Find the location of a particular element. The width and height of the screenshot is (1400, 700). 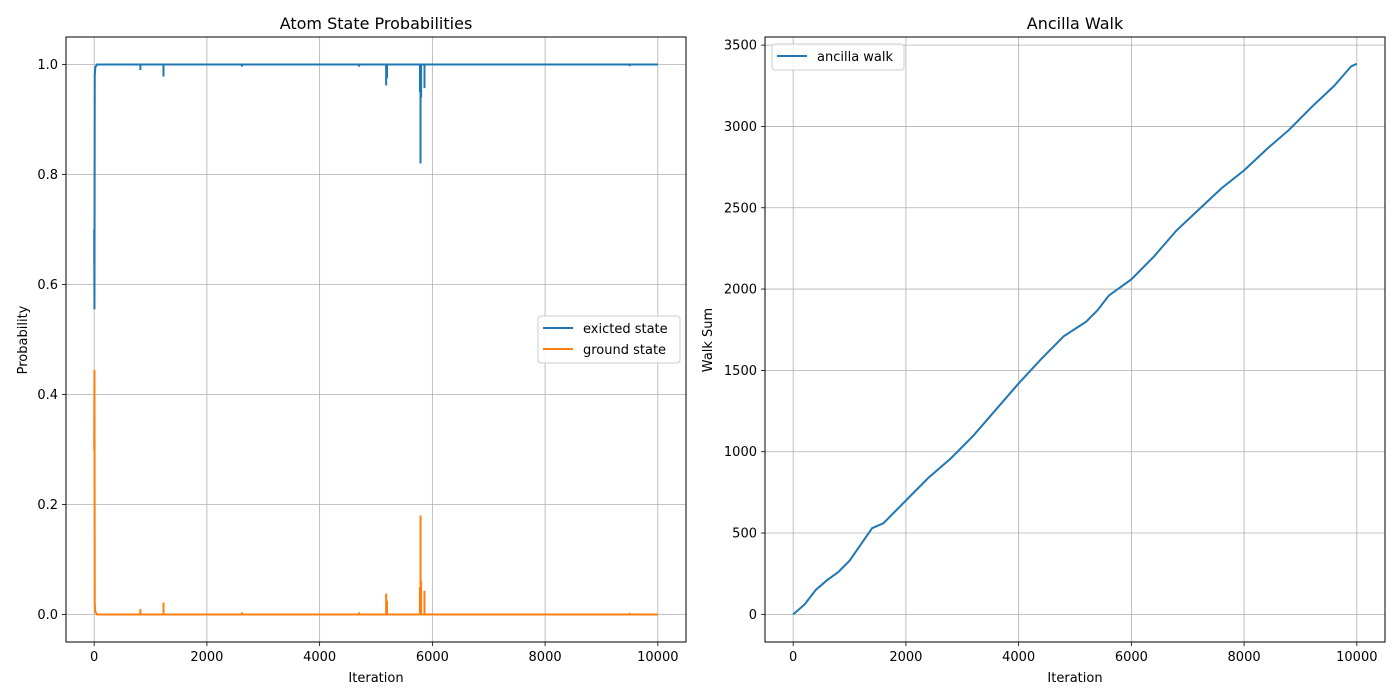

chart-1-x-tick-label: 4000 is located at coordinates (1018, 657).